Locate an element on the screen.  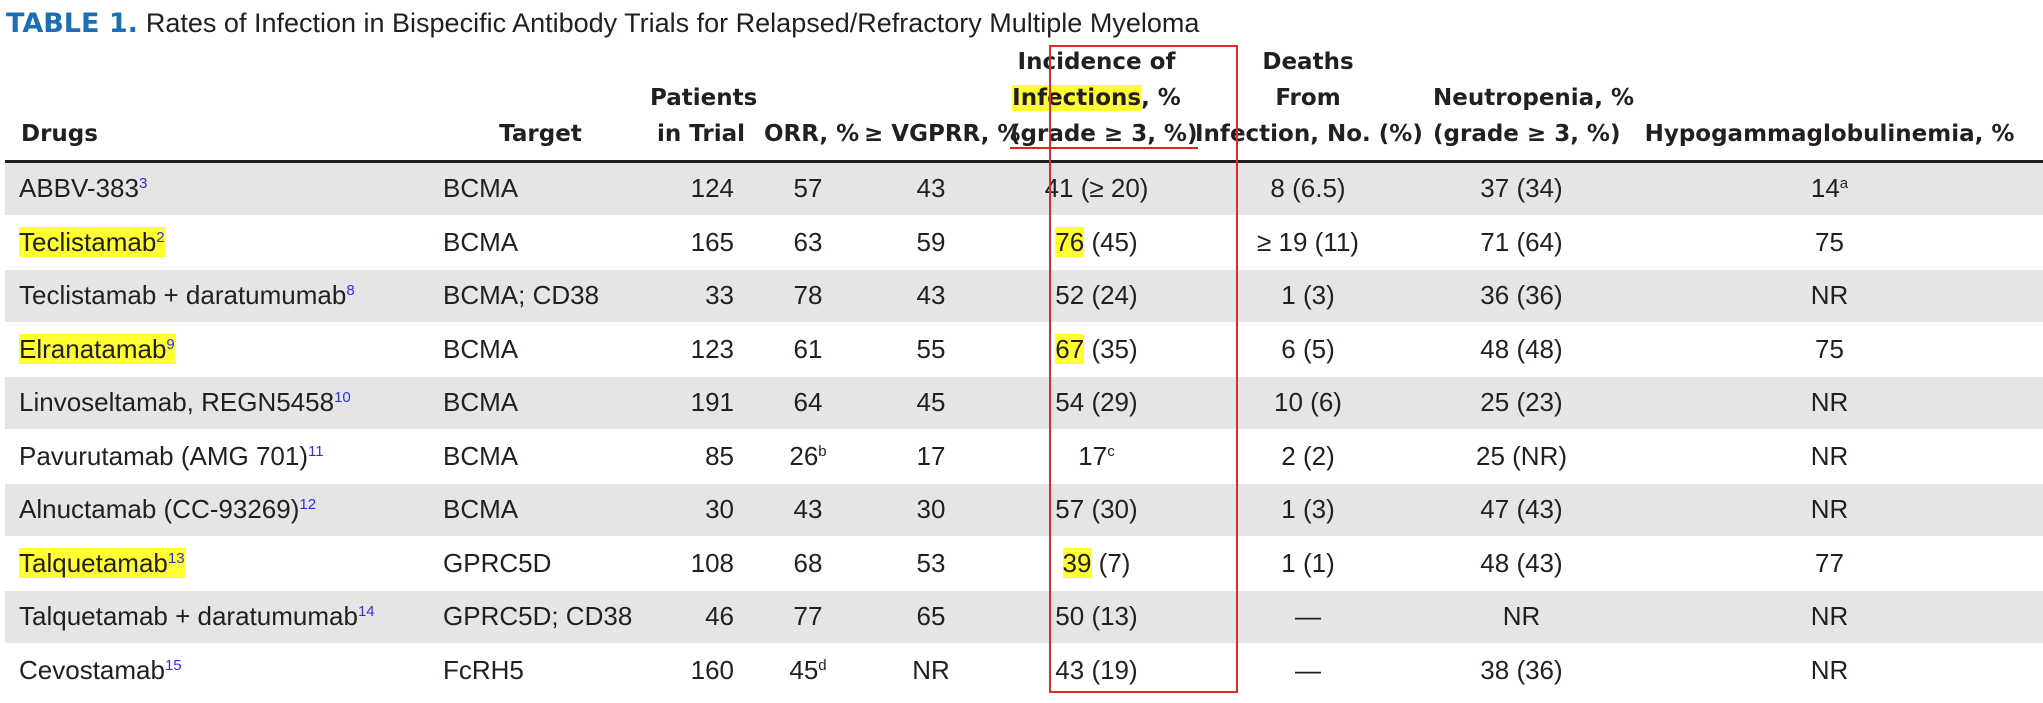
cell-drug: Talquetamab13 is located at coordinates (217, 564).